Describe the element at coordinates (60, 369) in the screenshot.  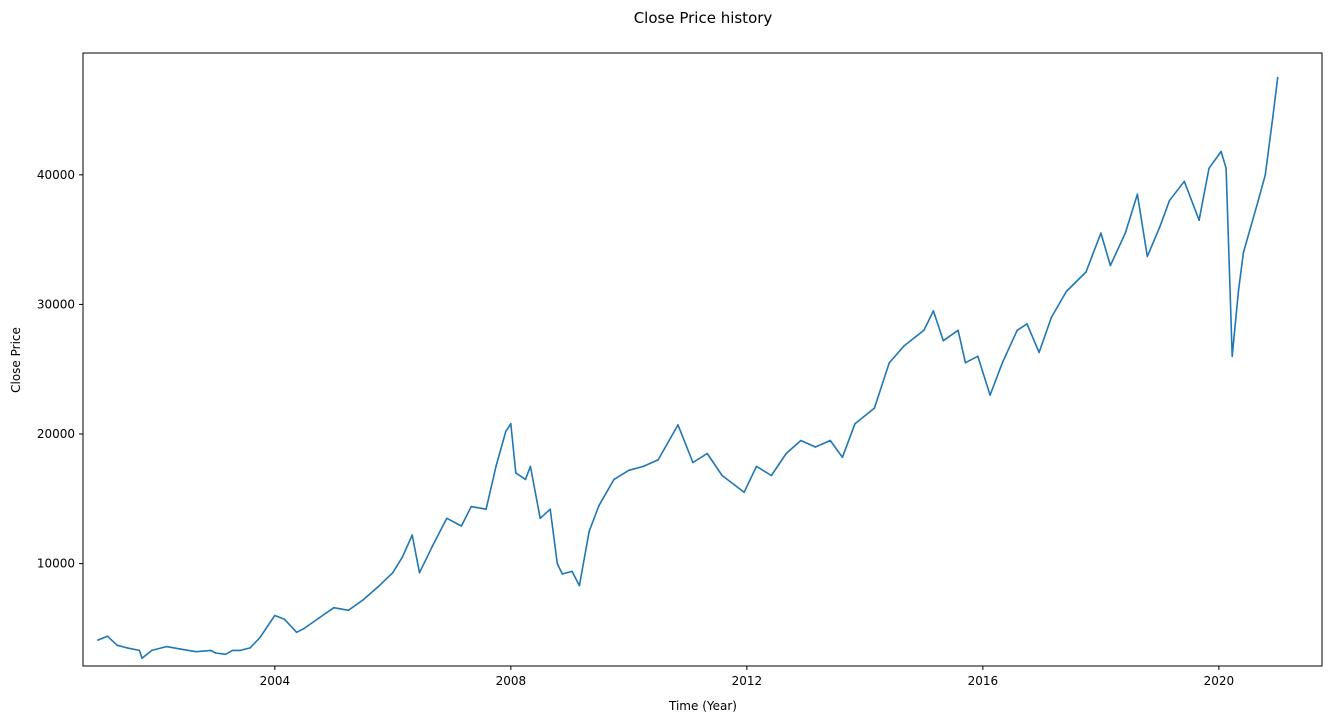
I see `y-axis: 10000 20000 30000 40000` at that location.